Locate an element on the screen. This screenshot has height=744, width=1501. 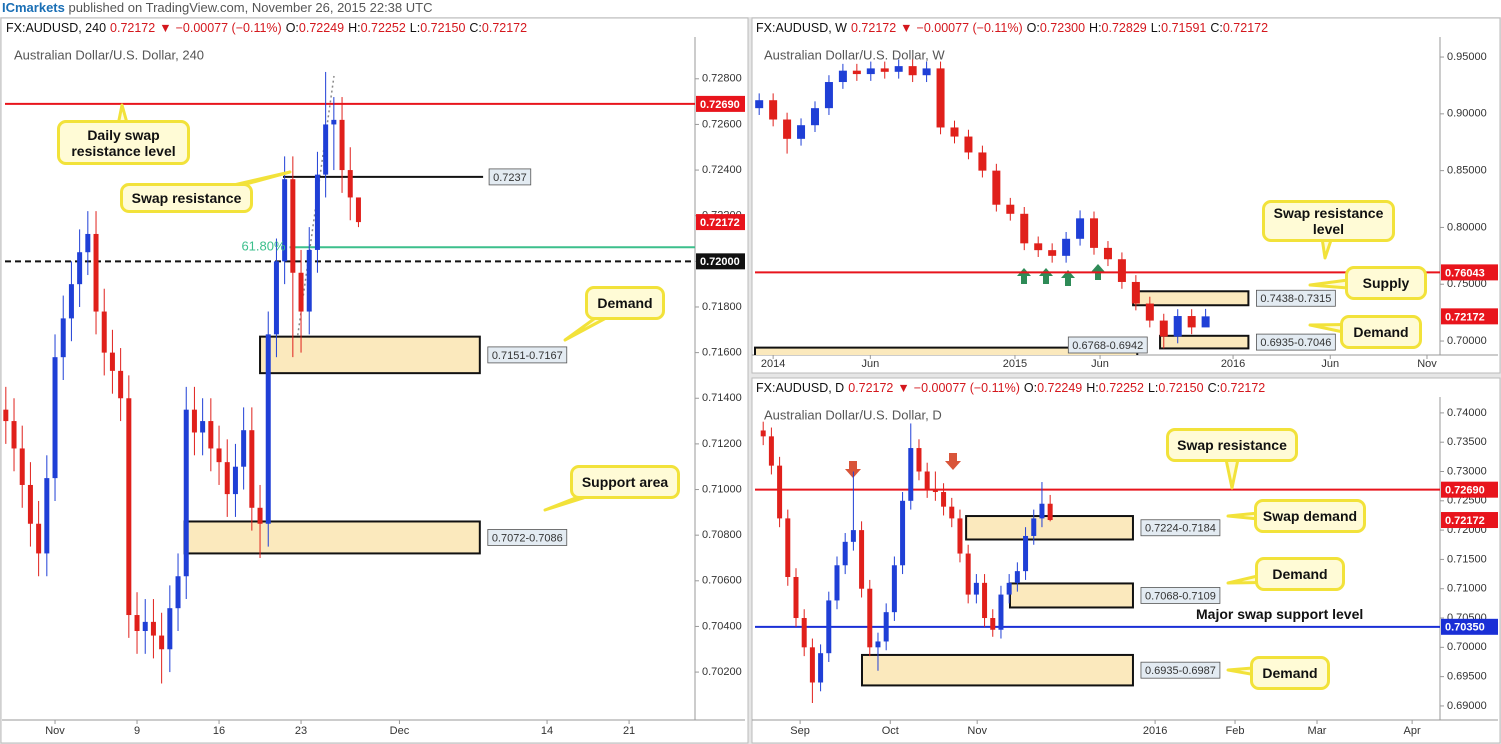
y-tick-label: 0.95000 is located at coordinates (1467, 57).